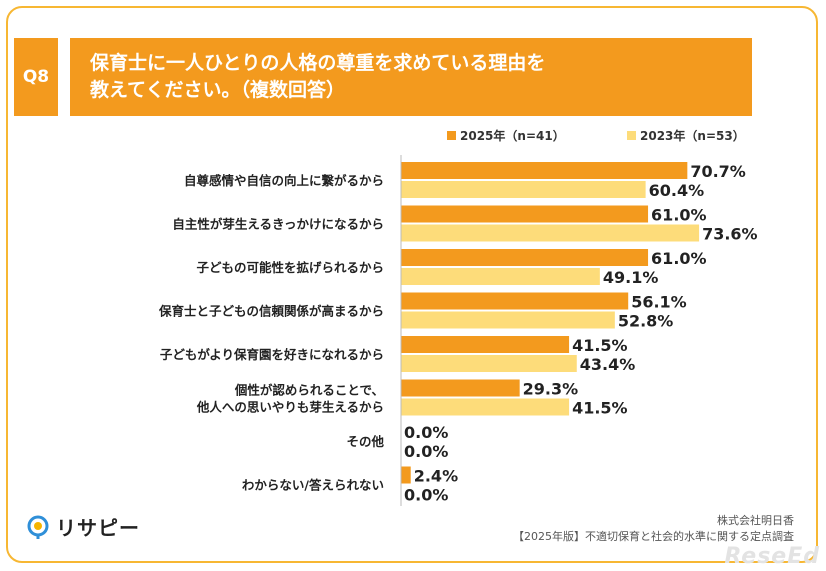  I want to click on question-title-line1: 保育士に一人ひとりの人格の尊重を求めている理由を, so click(318, 63).